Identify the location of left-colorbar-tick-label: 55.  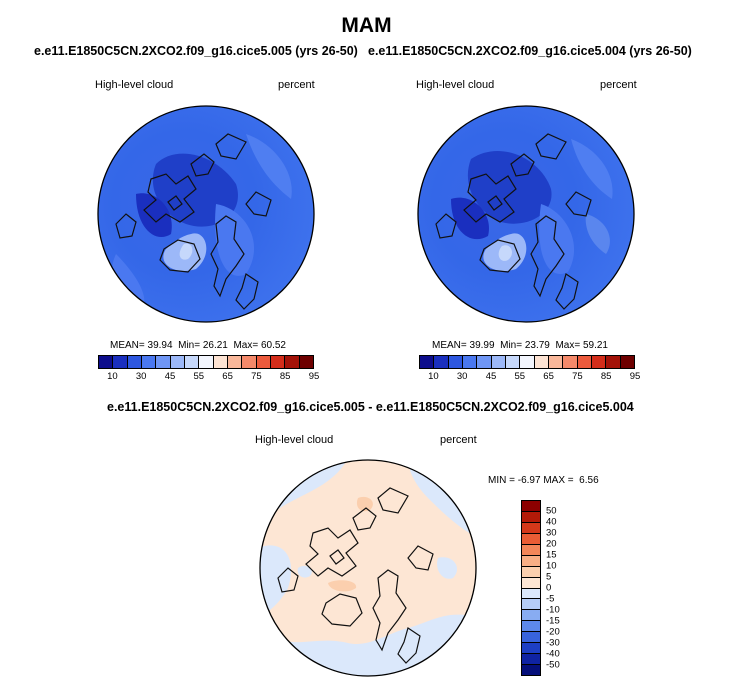
(199, 376).